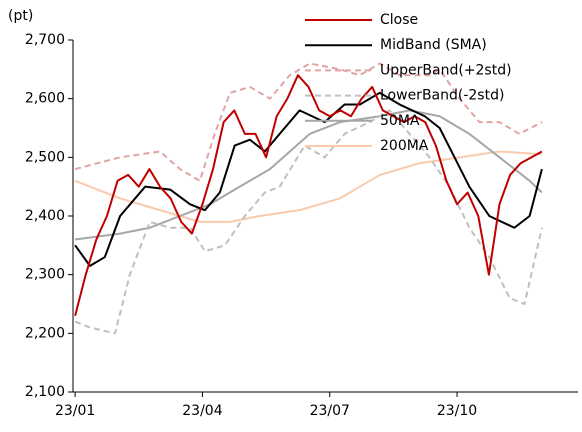 This screenshot has height=432, width=582. I want to click on legend-label: Close, so click(399, 20).